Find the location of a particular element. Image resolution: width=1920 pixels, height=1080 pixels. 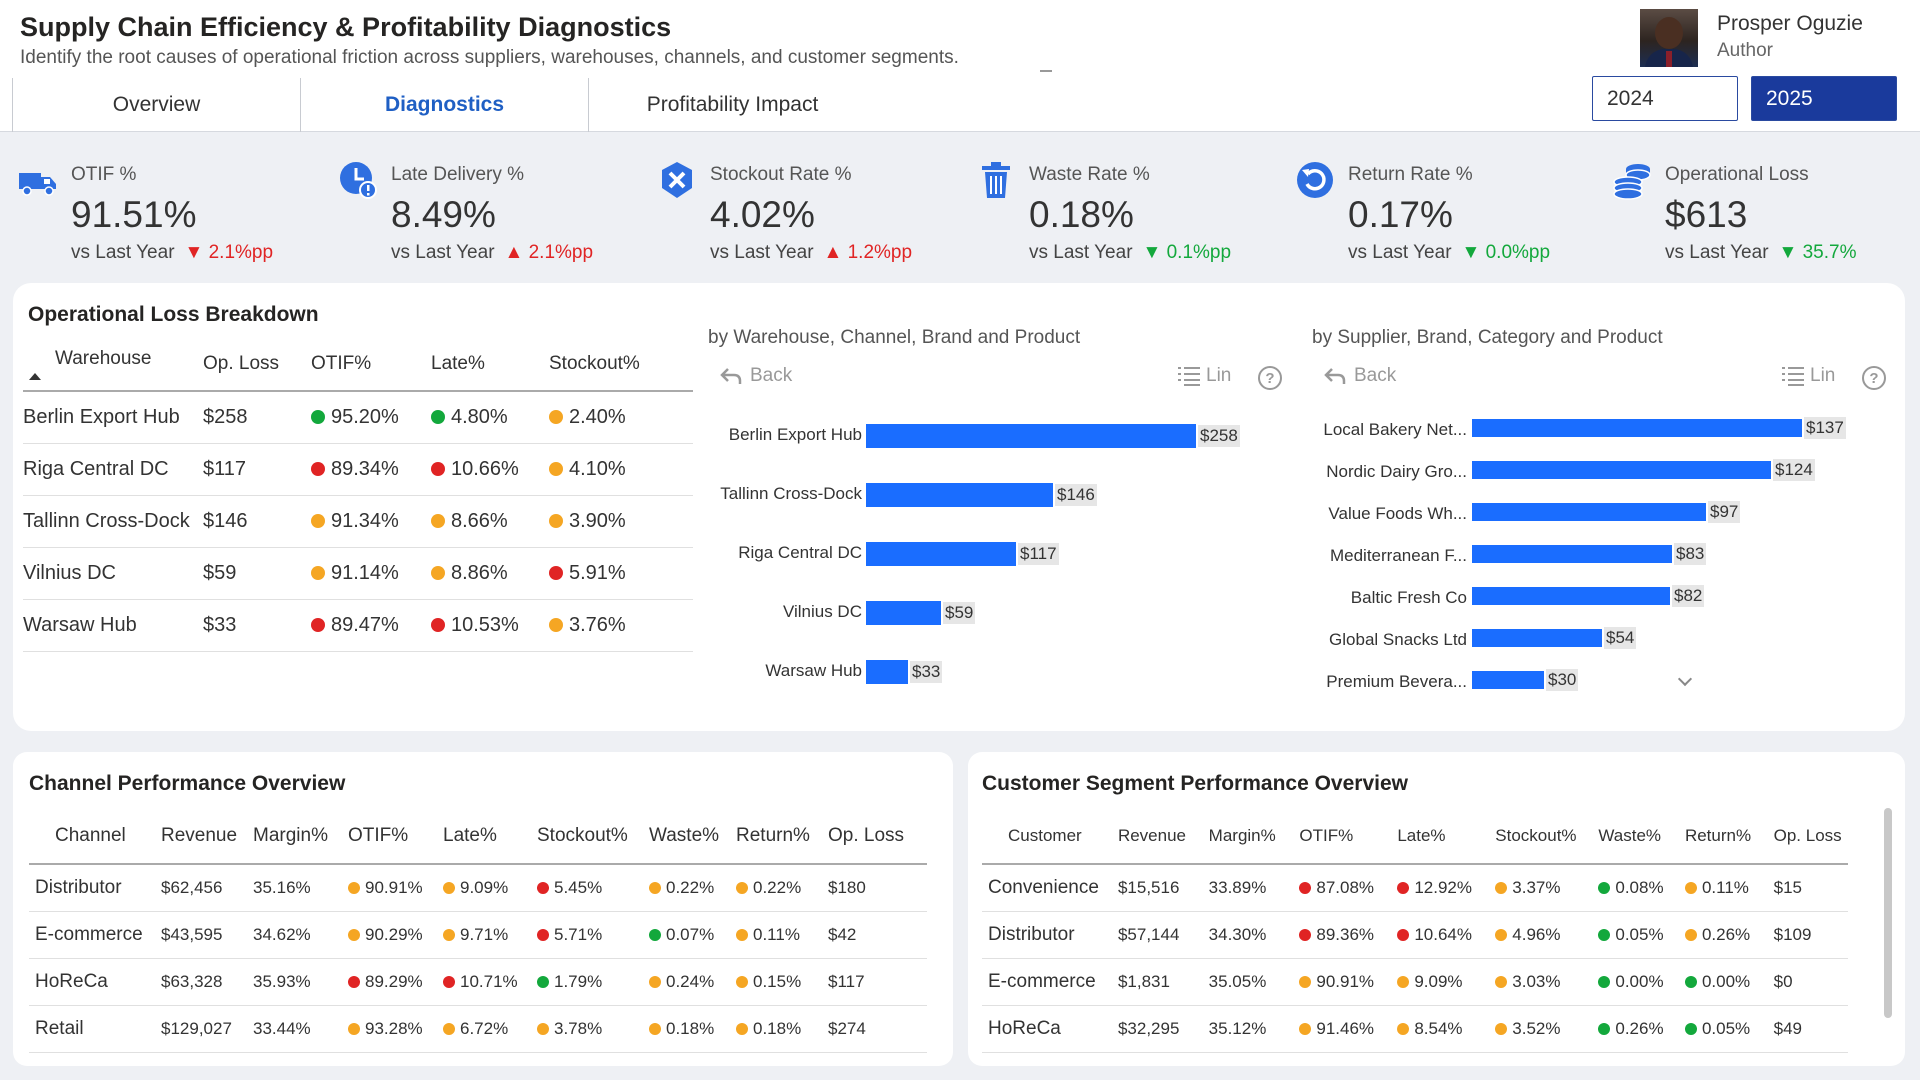

stockout-cell-value: 1.79% is located at coordinates (578, 981).